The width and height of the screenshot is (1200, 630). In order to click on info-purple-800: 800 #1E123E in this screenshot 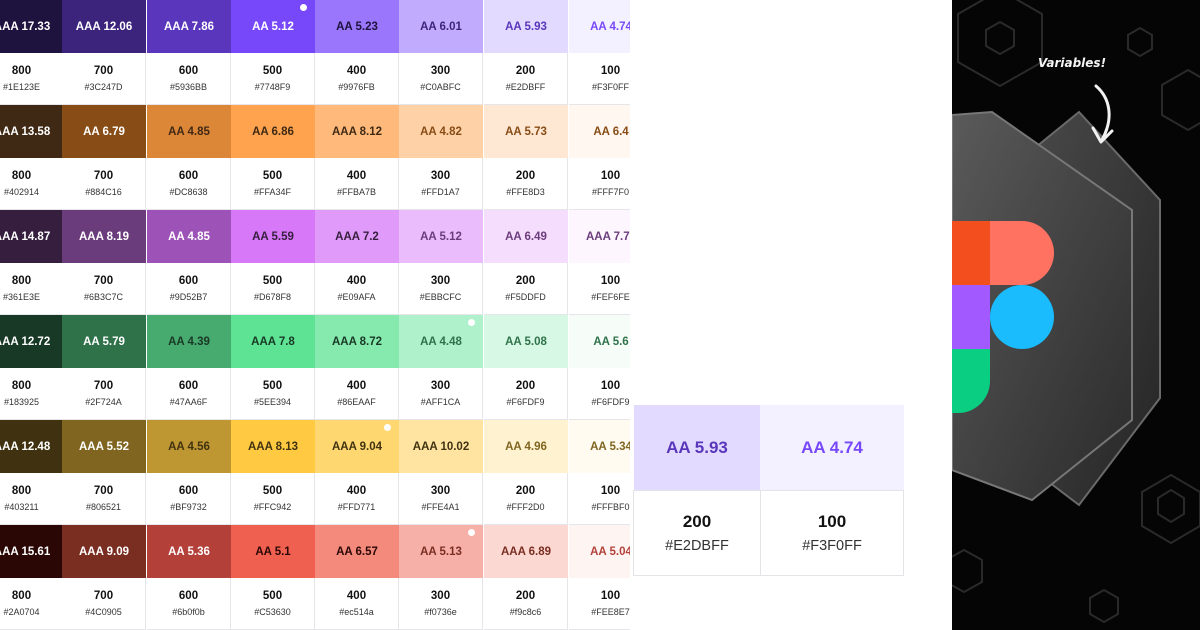, I will do `click(32, 79)`.